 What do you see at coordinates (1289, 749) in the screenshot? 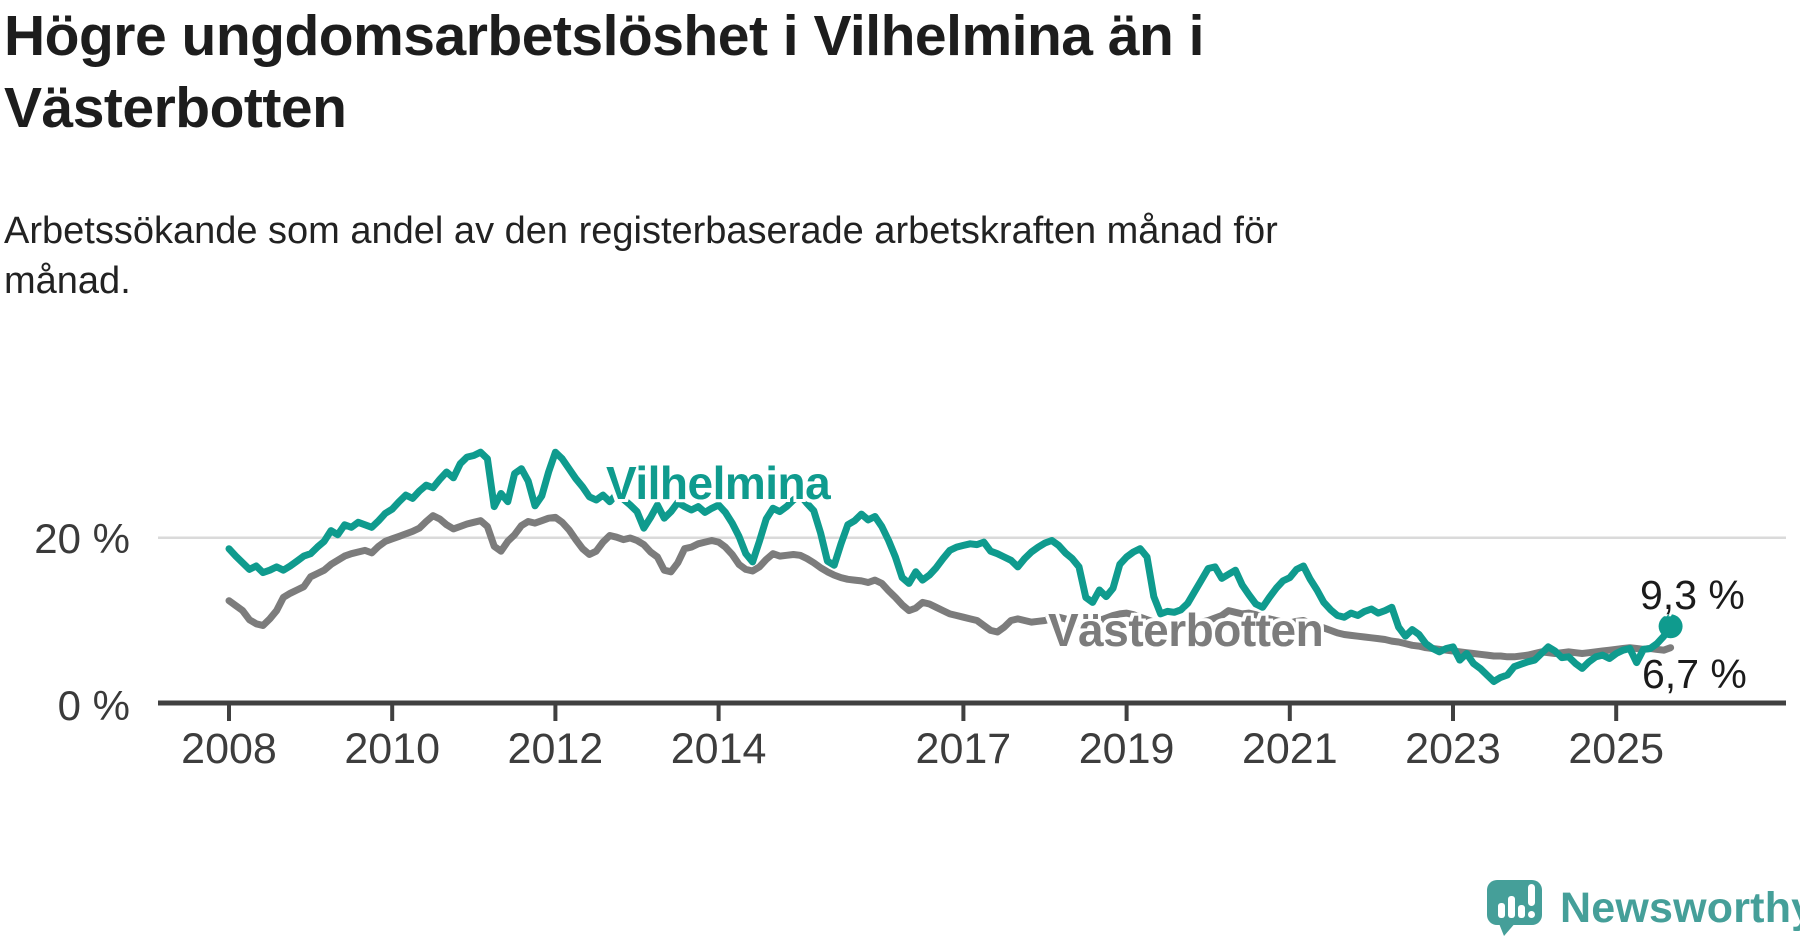
I see `x-tick-label-2021: 2021` at bounding box center [1289, 749].